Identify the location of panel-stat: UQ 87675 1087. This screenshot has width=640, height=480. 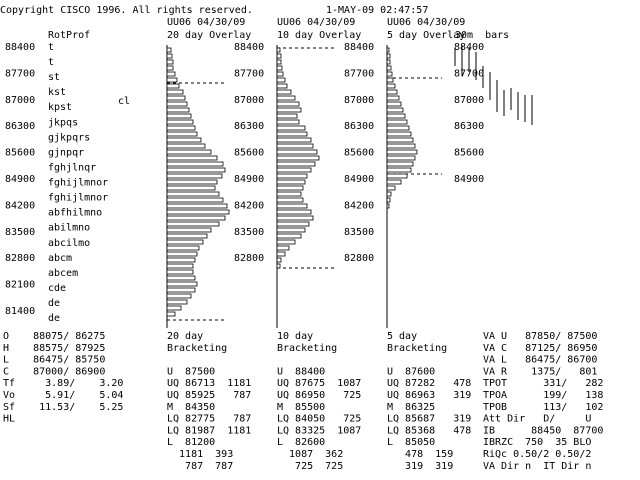
(319, 383).